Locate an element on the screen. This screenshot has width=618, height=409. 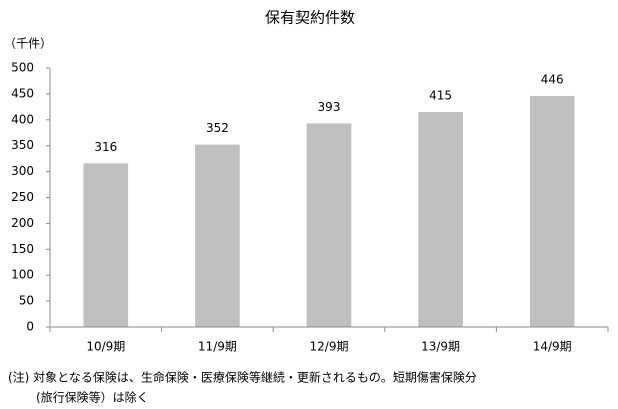
y-tick-label: 450 is located at coordinates (22, 93).